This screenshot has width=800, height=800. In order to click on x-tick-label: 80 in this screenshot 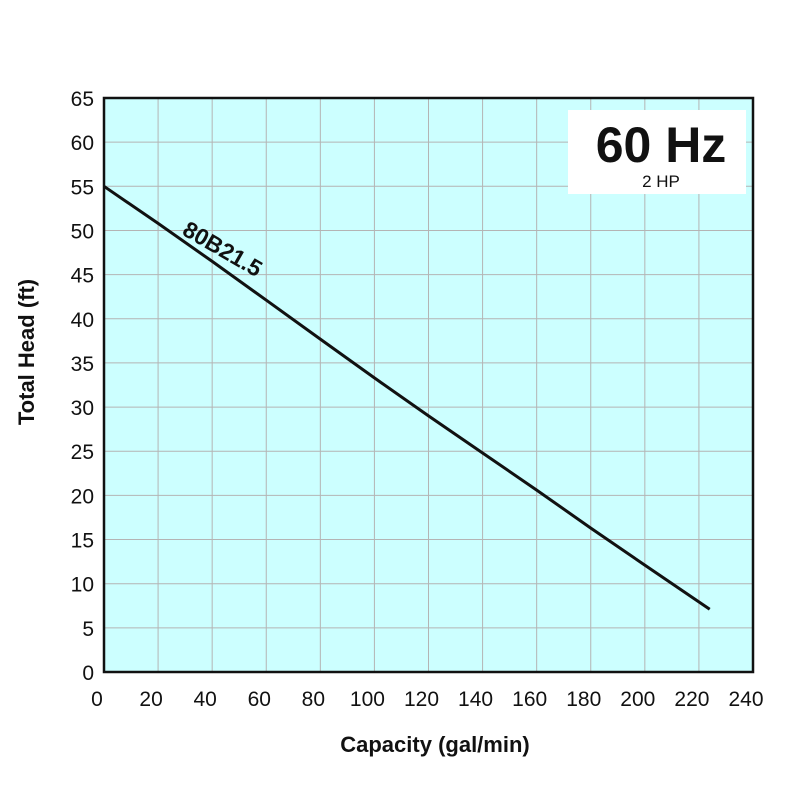, I will do `click(313, 699)`.